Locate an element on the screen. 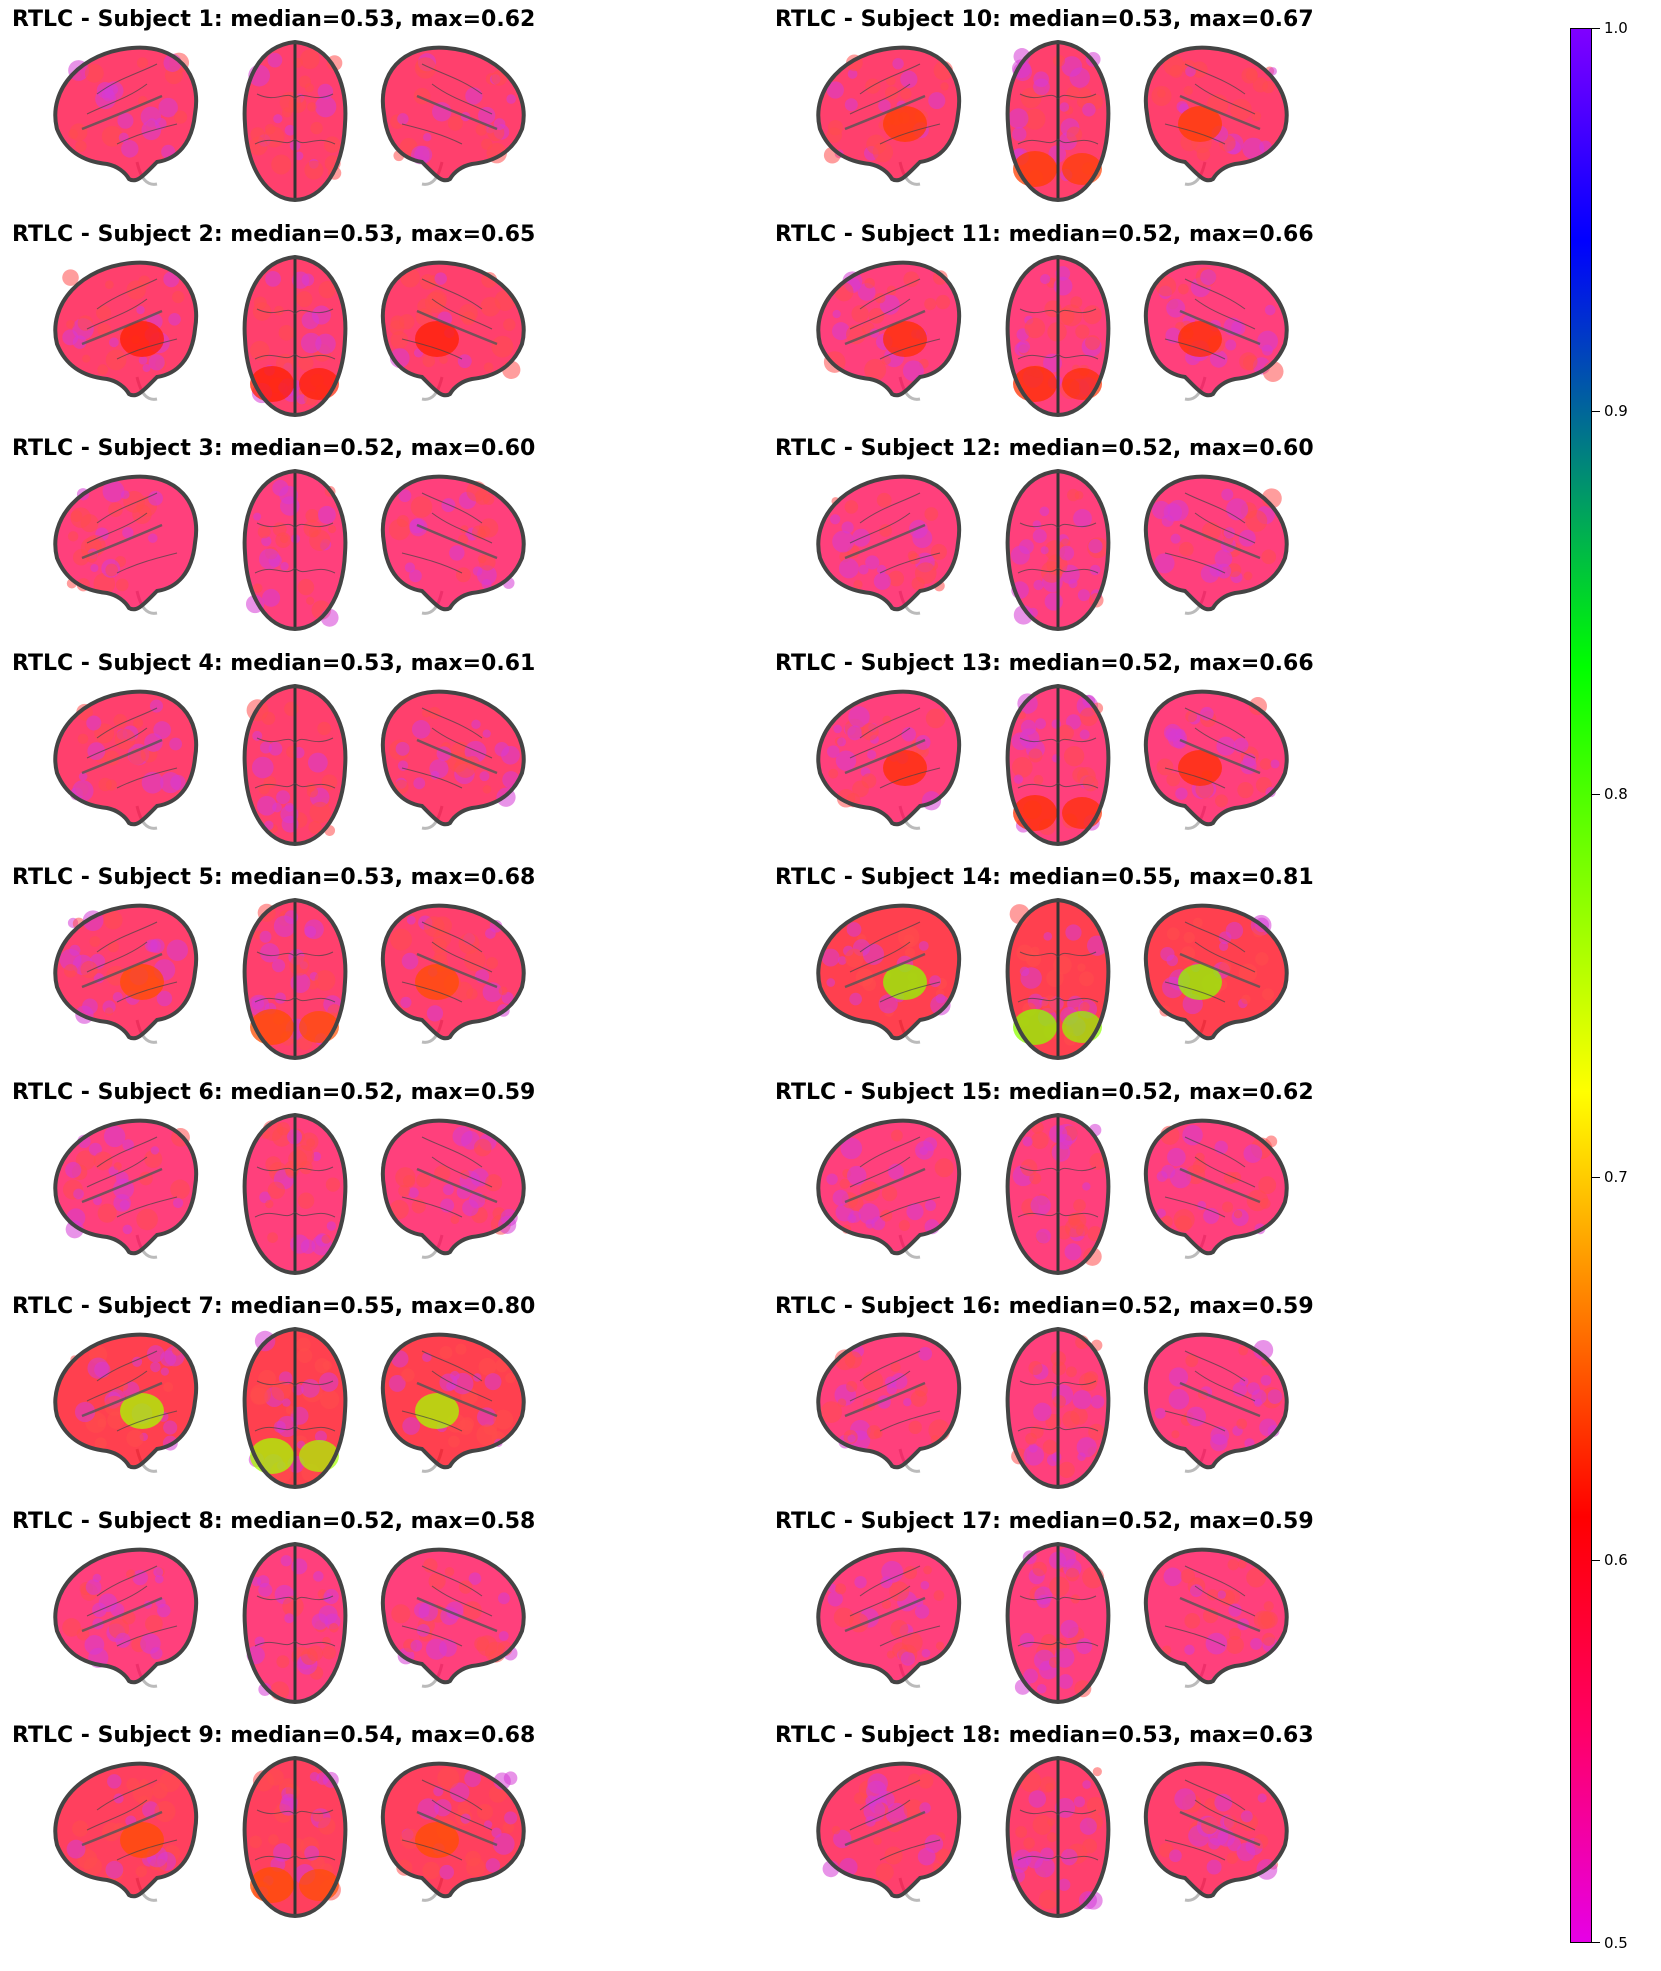 This screenshot has width=1661, height=1971. subject-panel: RTLC - Subject 10: median=0.53, max=0.67 is located at coordinates (1135, 108).